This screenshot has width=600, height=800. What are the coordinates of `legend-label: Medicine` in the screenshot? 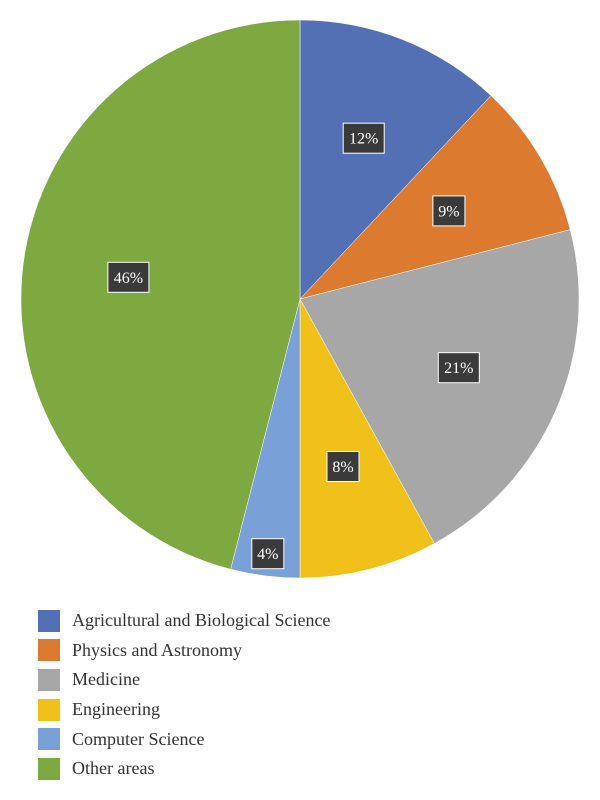 It's located at (106, 679).